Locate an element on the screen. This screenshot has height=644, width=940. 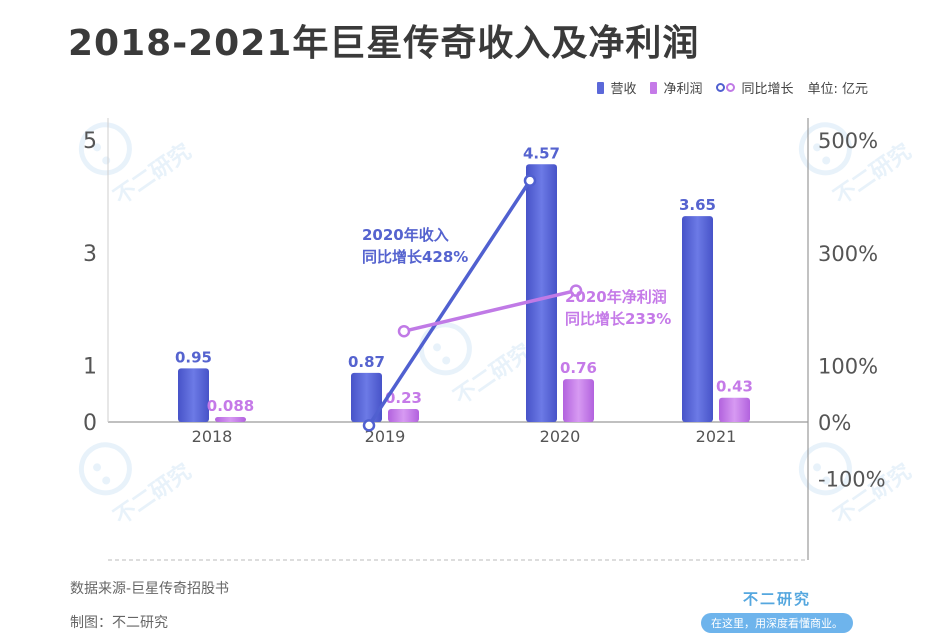
source-note: 数据来源-巨星传奇招股书 is located at coordinates (150, 589).